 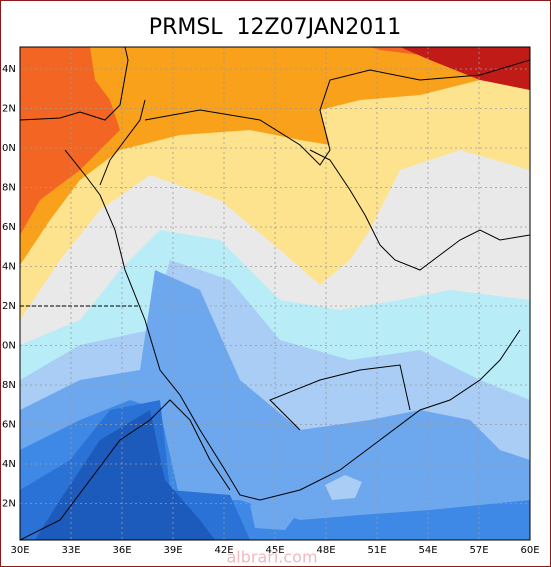 What do you see at coordinates (19, 550) in the screenshot?
I see `lon-label: 30E` at bounding box center [19, 550].